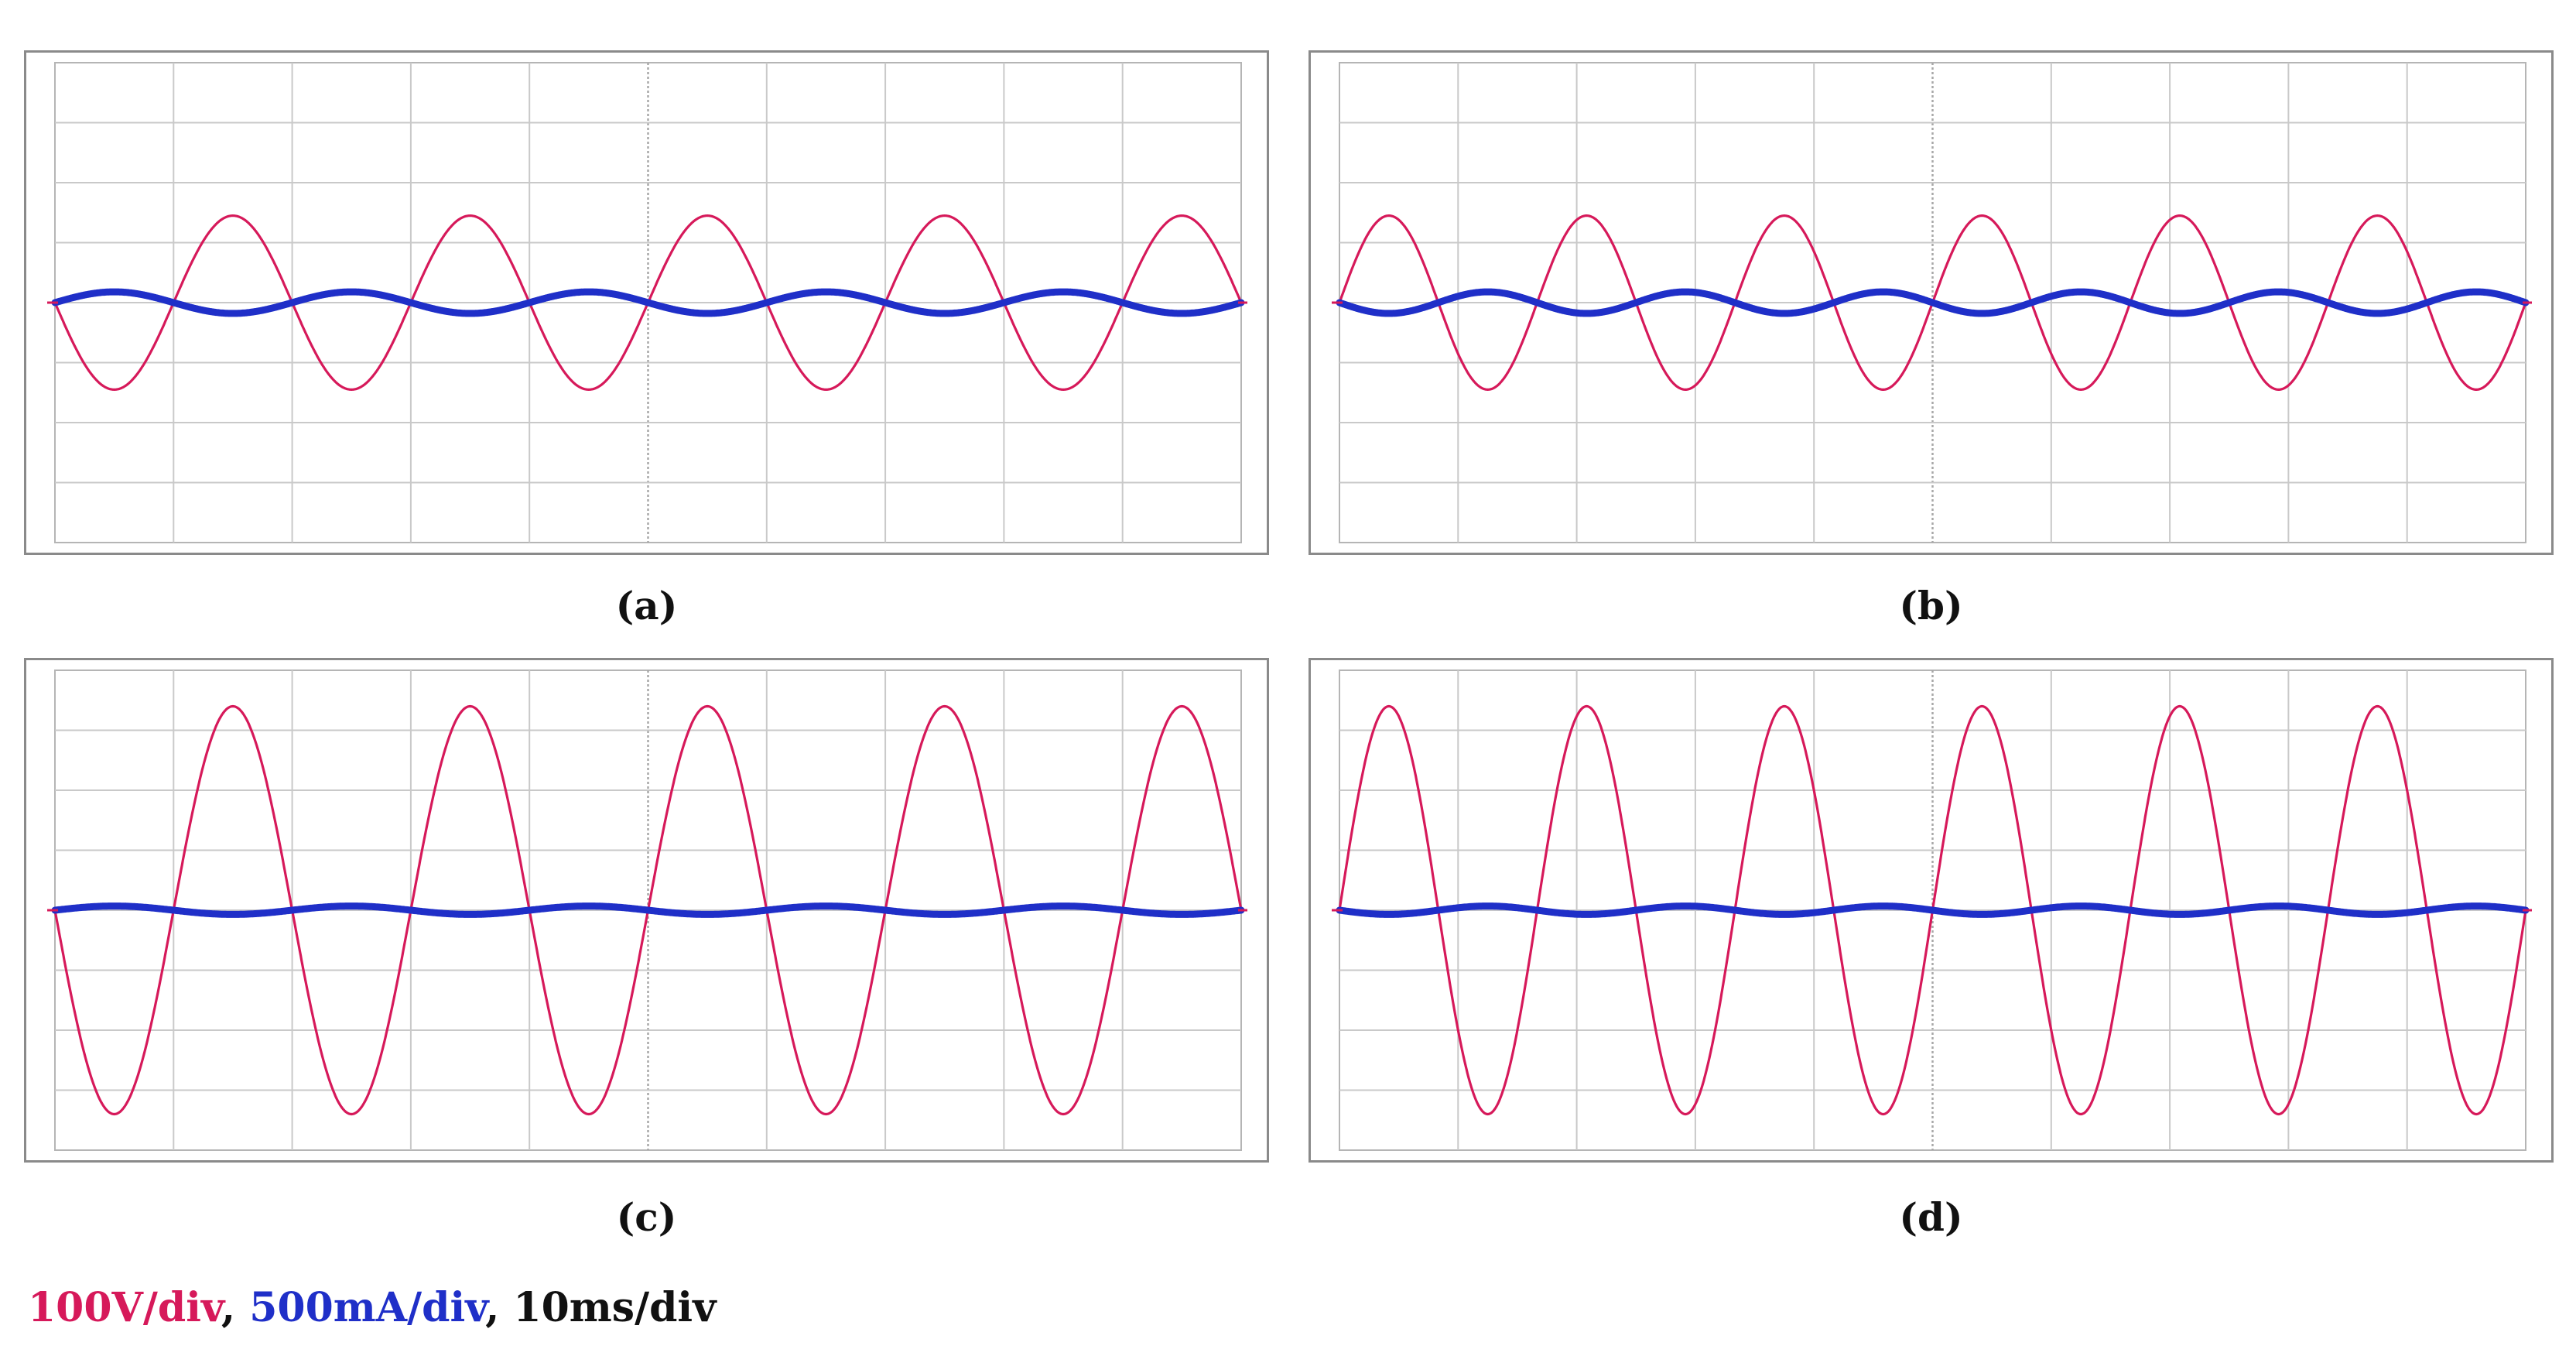  What do you see at coordinates (1931, 1217) in the screenshot?
I see `caption-d: (d)` at bounding box center [1931, 1217].